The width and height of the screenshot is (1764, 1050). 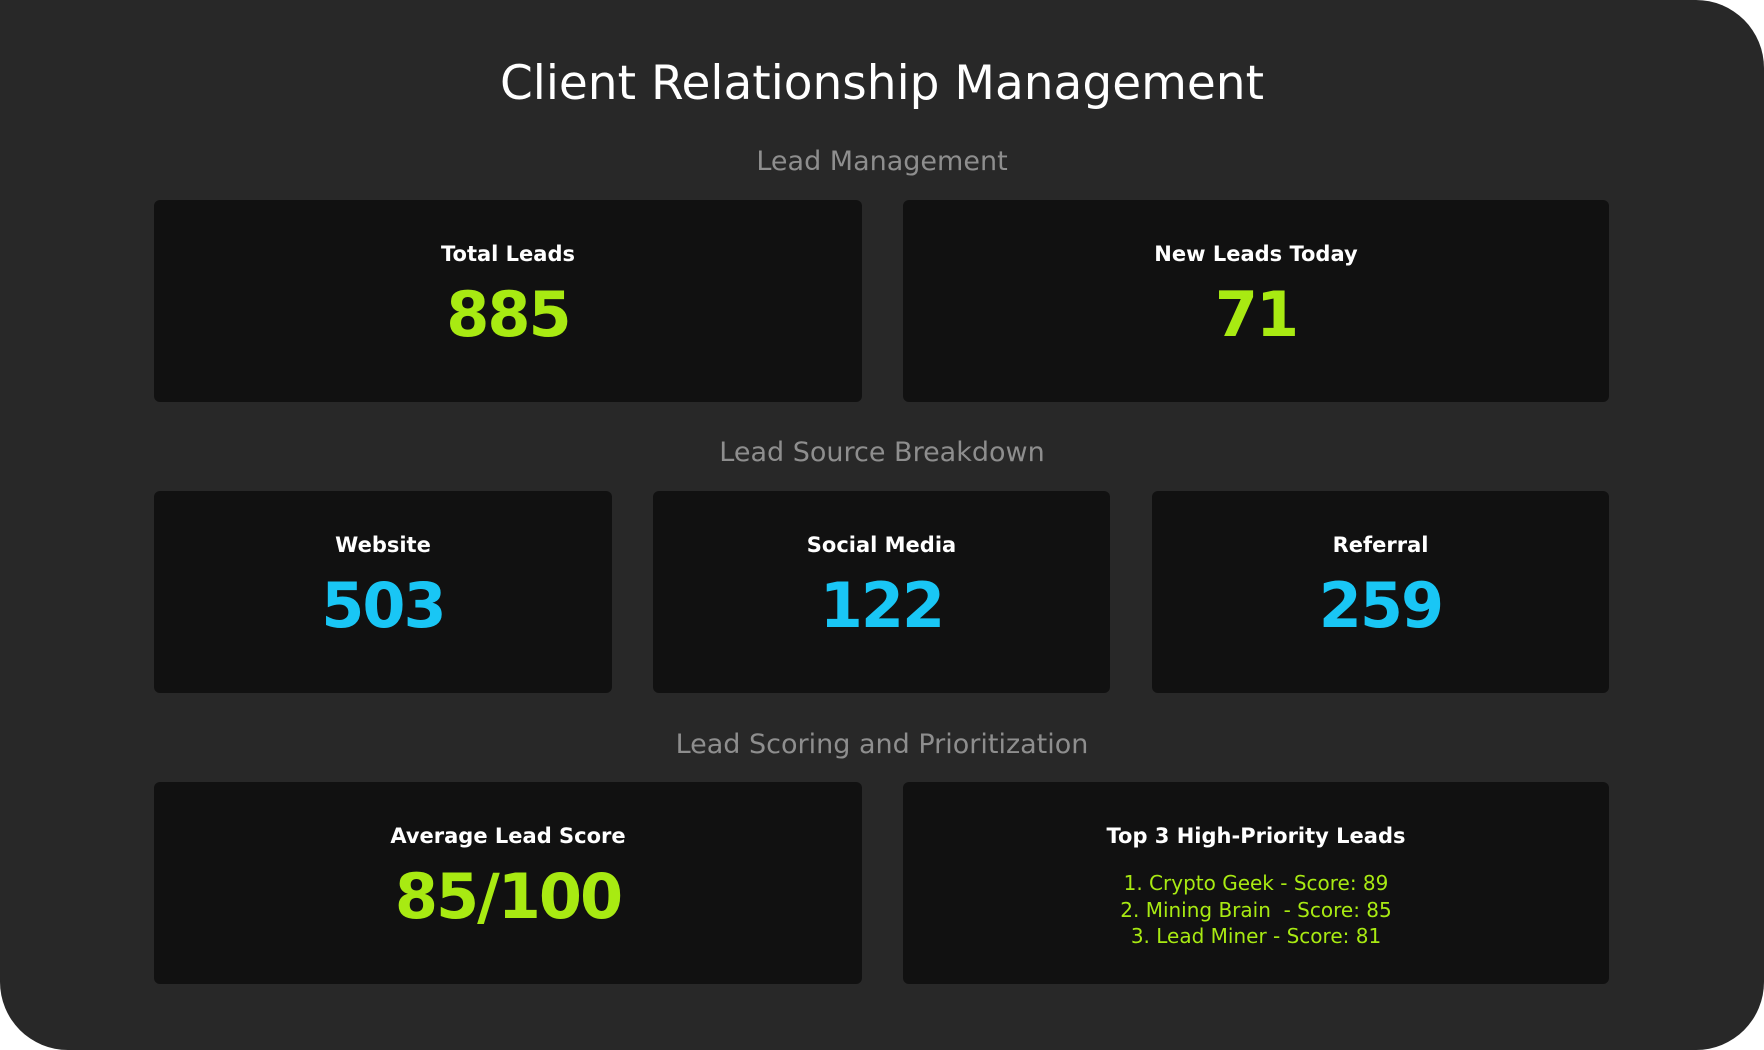 I want to click on priority-lead-item: 2. Mining Brain - Score: 85, so click(x=1256, y=909).